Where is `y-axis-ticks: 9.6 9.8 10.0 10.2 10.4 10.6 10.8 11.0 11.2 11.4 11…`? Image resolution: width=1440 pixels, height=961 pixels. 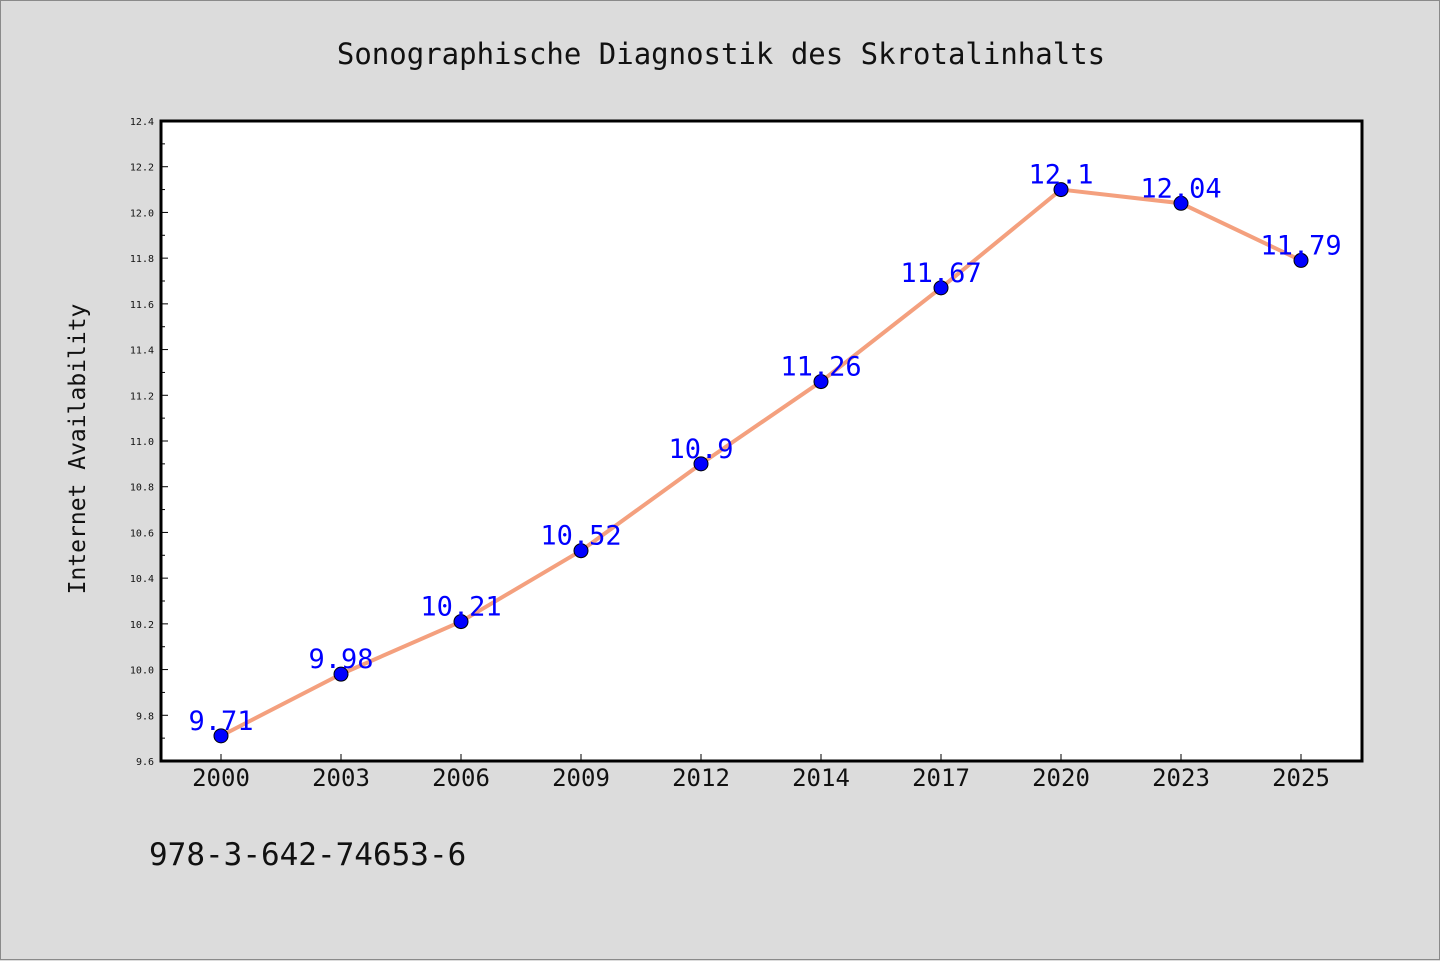
y-axis-ticks: 9.6 9.8 10.0 10.2 10.4 10.6 10.8 11.0 11.2 11.4 11… is located at coordinates (149, 442).